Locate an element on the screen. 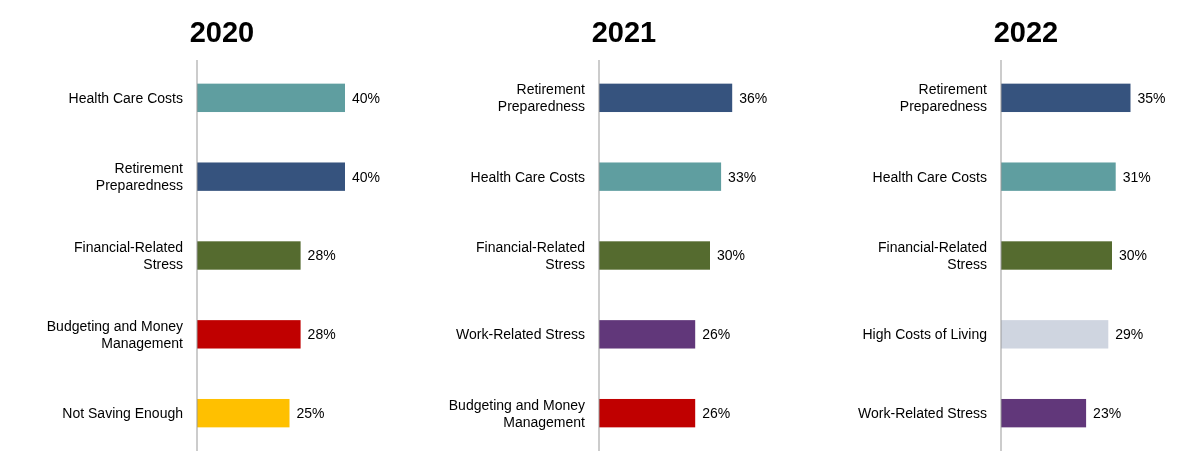 This screenshot has width=1187, height=451. data-label: 31% is located at coordinates (1136, 176).